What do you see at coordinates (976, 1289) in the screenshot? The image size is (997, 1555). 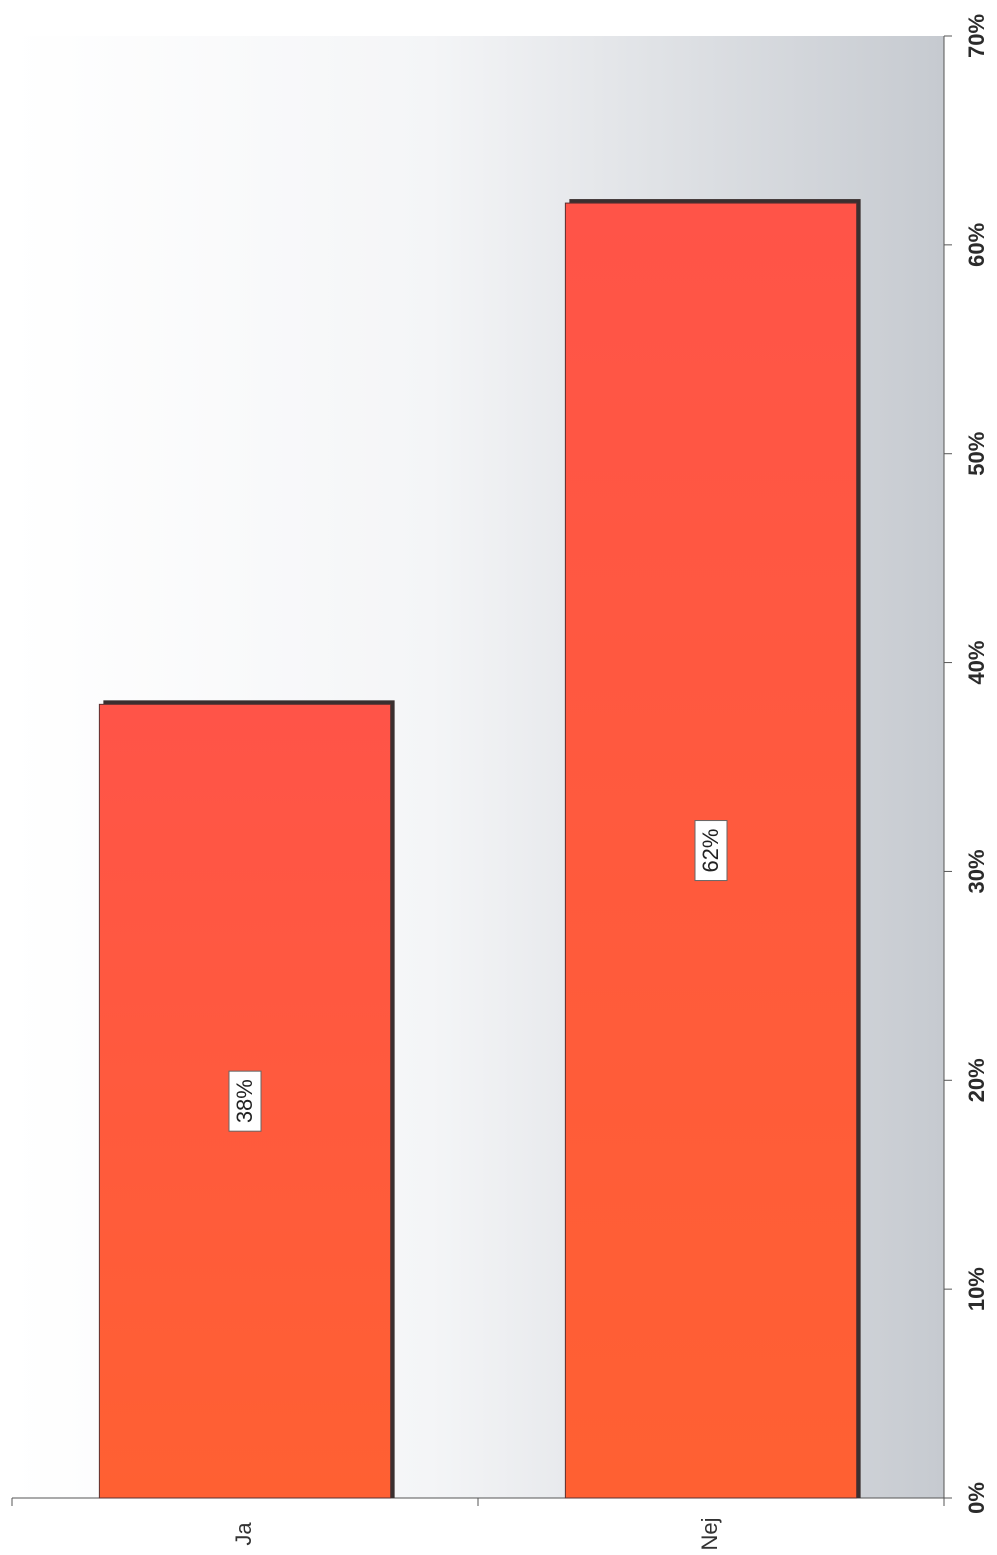 I see `value-tick-label: 10%` at bounding box center [976, 1289].